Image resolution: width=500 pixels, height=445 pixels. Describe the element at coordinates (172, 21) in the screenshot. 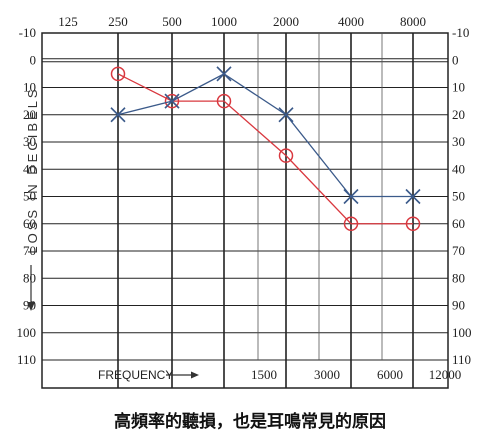

I see `top-freq-tick-label: 500` at that location.